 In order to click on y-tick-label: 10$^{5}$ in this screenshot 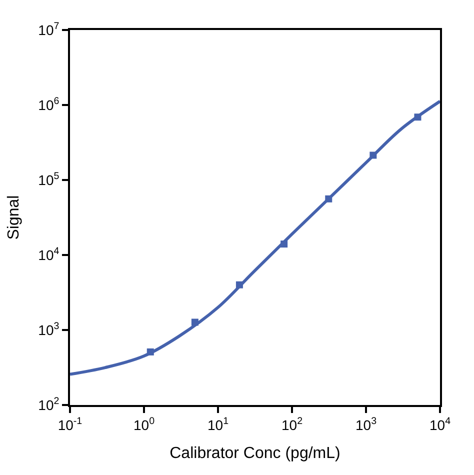, I will do `click(49, 179)`.